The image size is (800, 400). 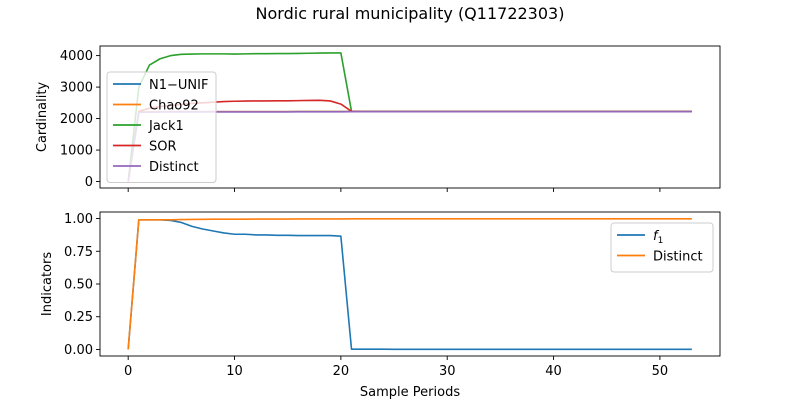 What do you see at coordinates (410, 392) in the screenshot?
I see `x-axis-title: Sample Periods` at bounding box center [410, 392].